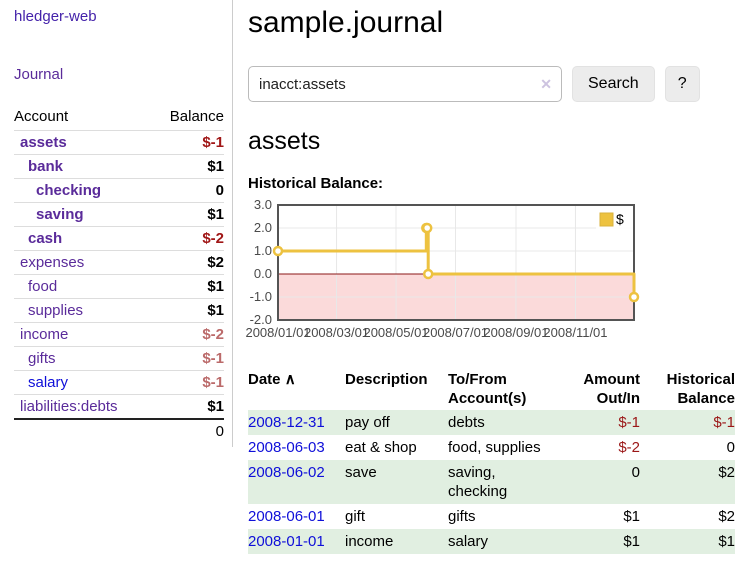 Image resolution: width=742 pixels, height=582 pixels. What do you see at coordinates (386, 379) in the screenshot?
I see `register-header-description: Description` at bounding box center [386, 379].